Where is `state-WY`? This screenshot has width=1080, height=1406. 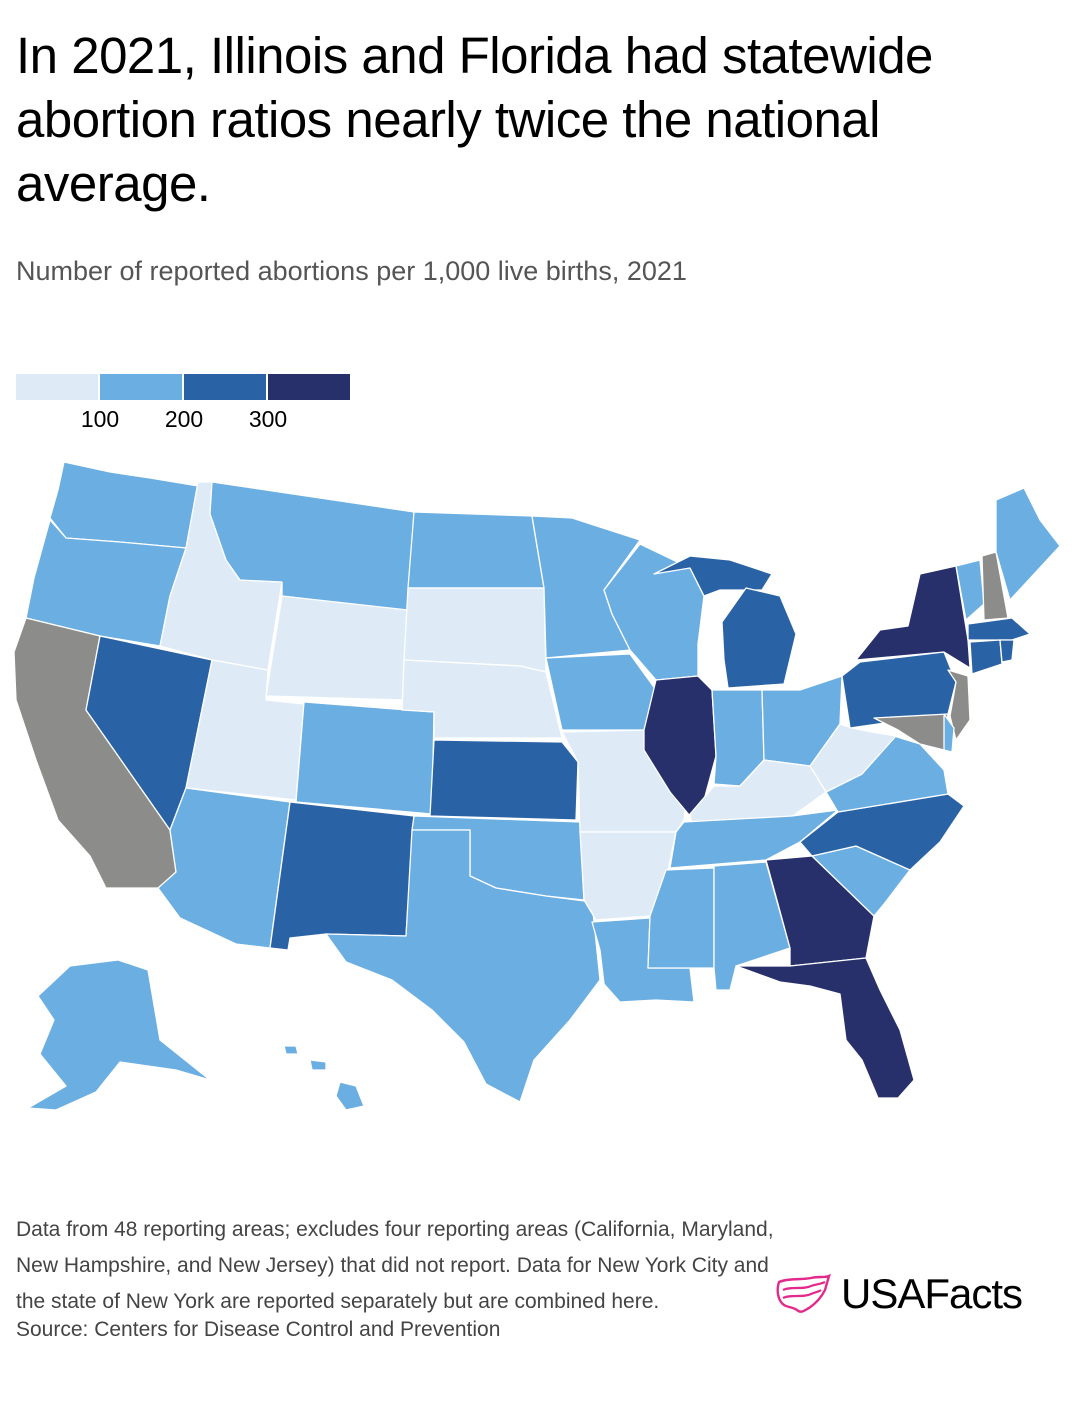
state-WY is located at coordinates (337, 648).